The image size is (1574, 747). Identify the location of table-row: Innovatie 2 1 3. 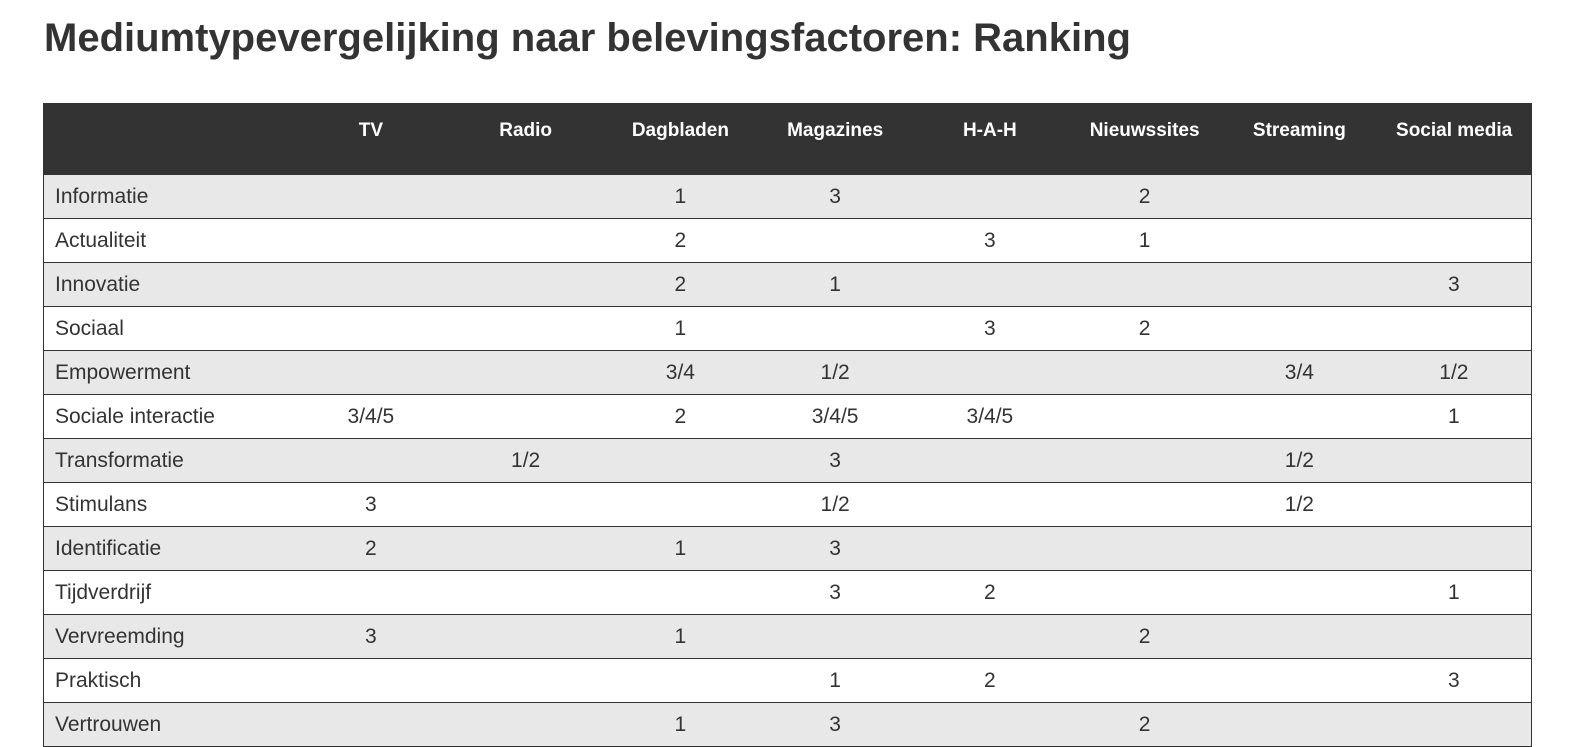
(787, 284).